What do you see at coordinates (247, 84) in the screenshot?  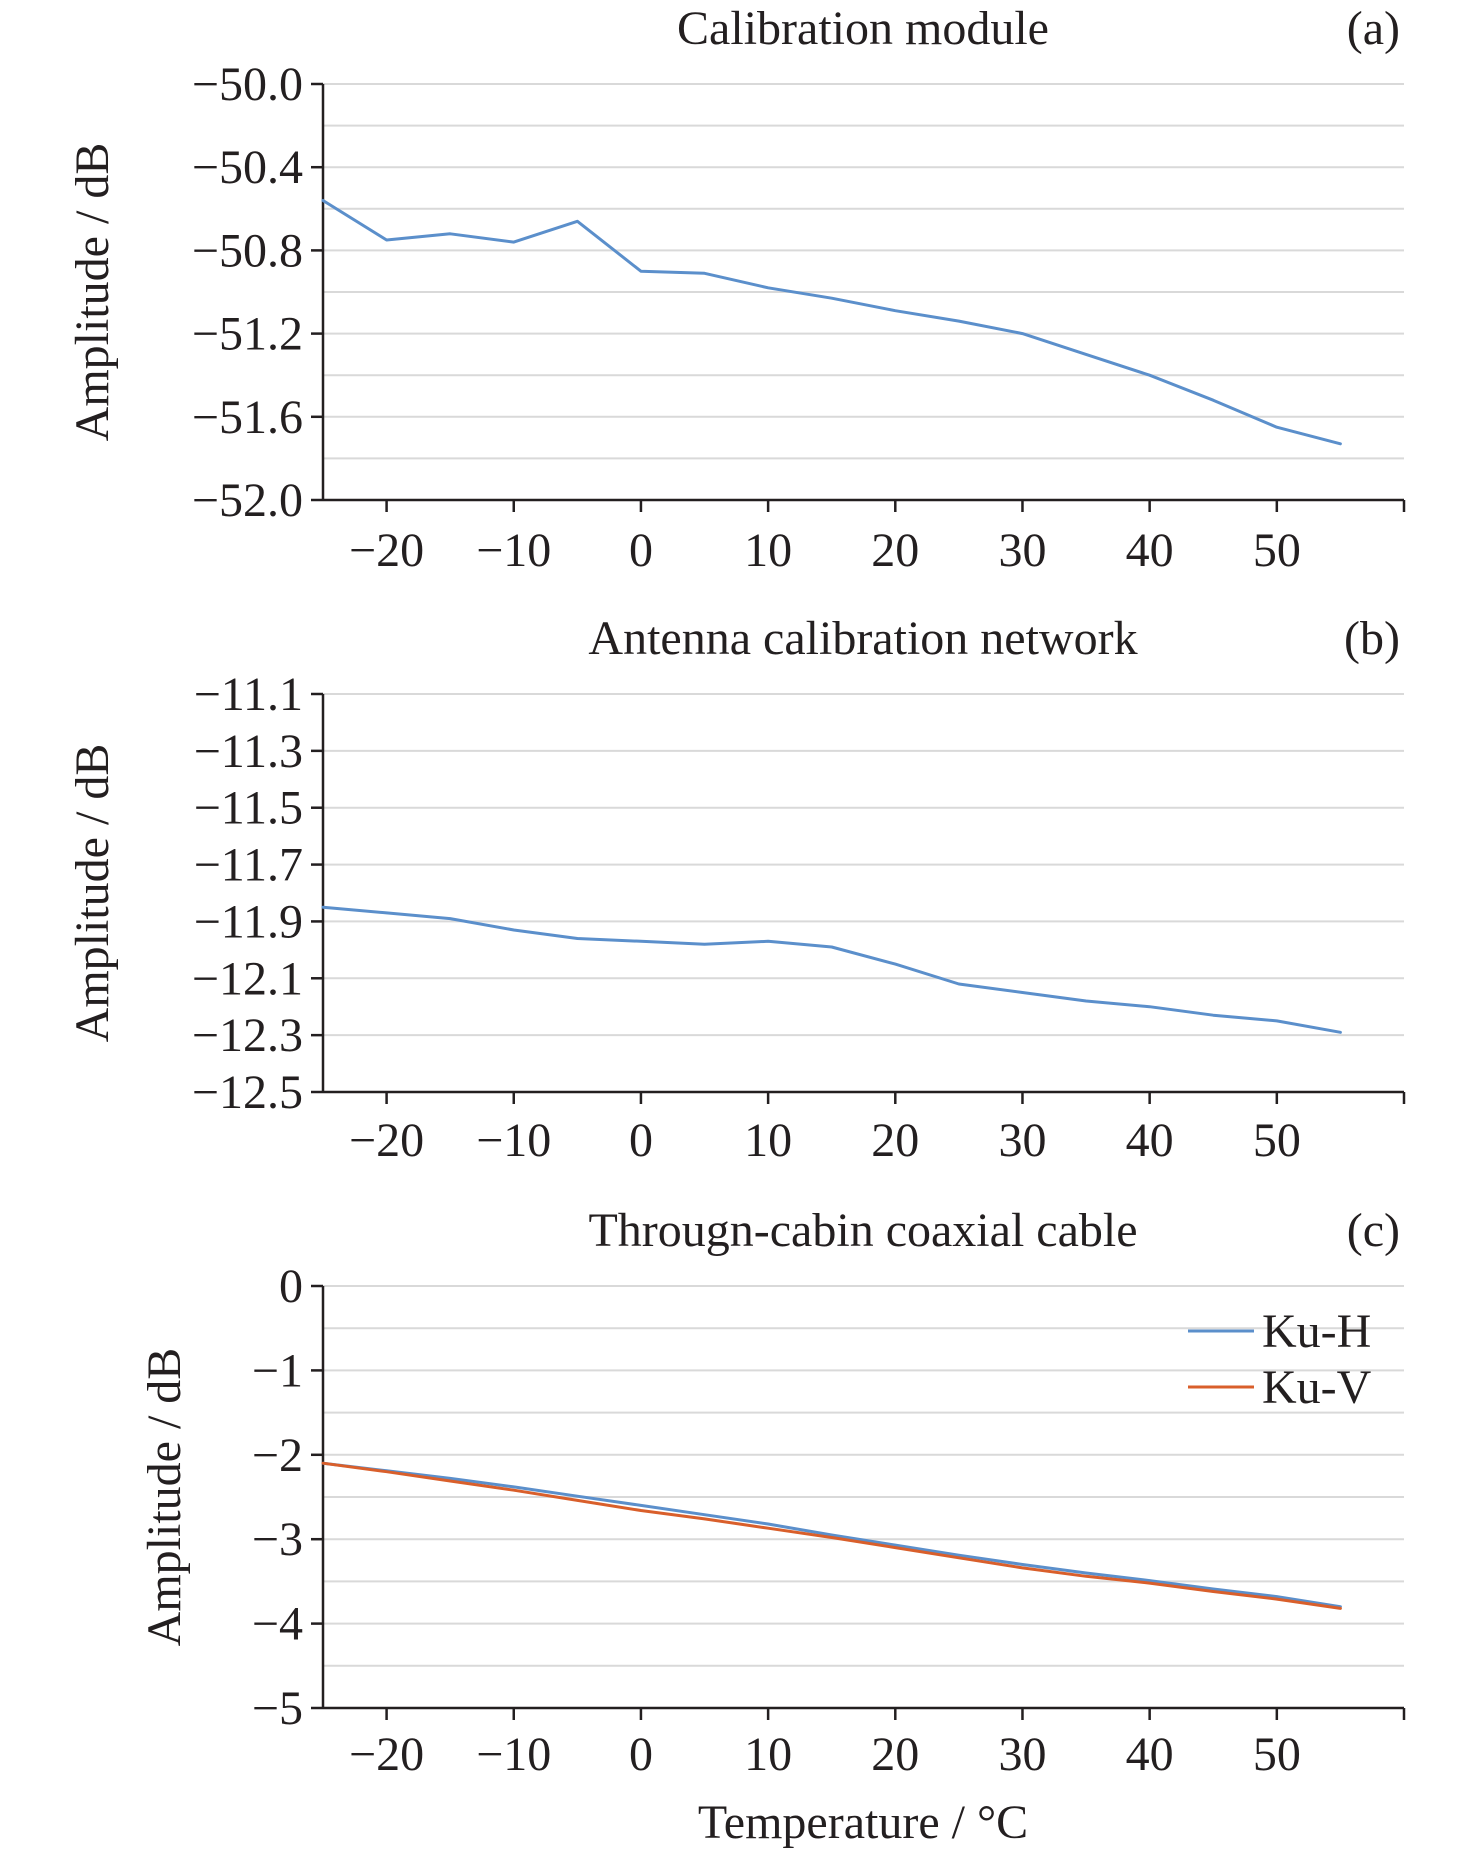 I see `y-tick-label: −50.0` at bounding box center [247, 84].